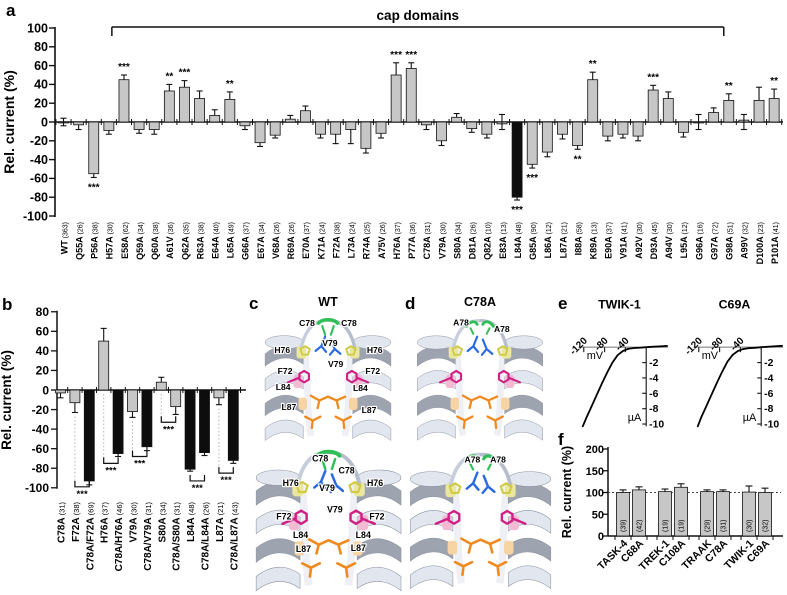 The image size is (787, 595). I want to click on residue-label-F72: F72, so click(283, 517).